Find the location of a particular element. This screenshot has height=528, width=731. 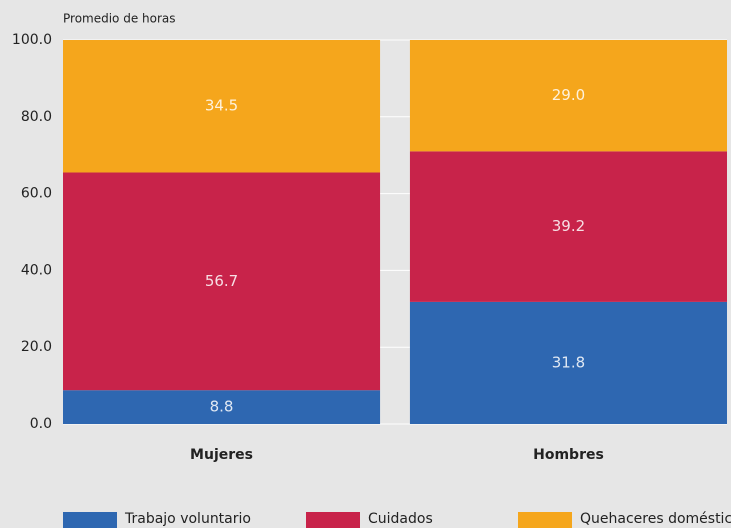

y-axis-label: Promedio de horas is located at coordinates (119, 19).